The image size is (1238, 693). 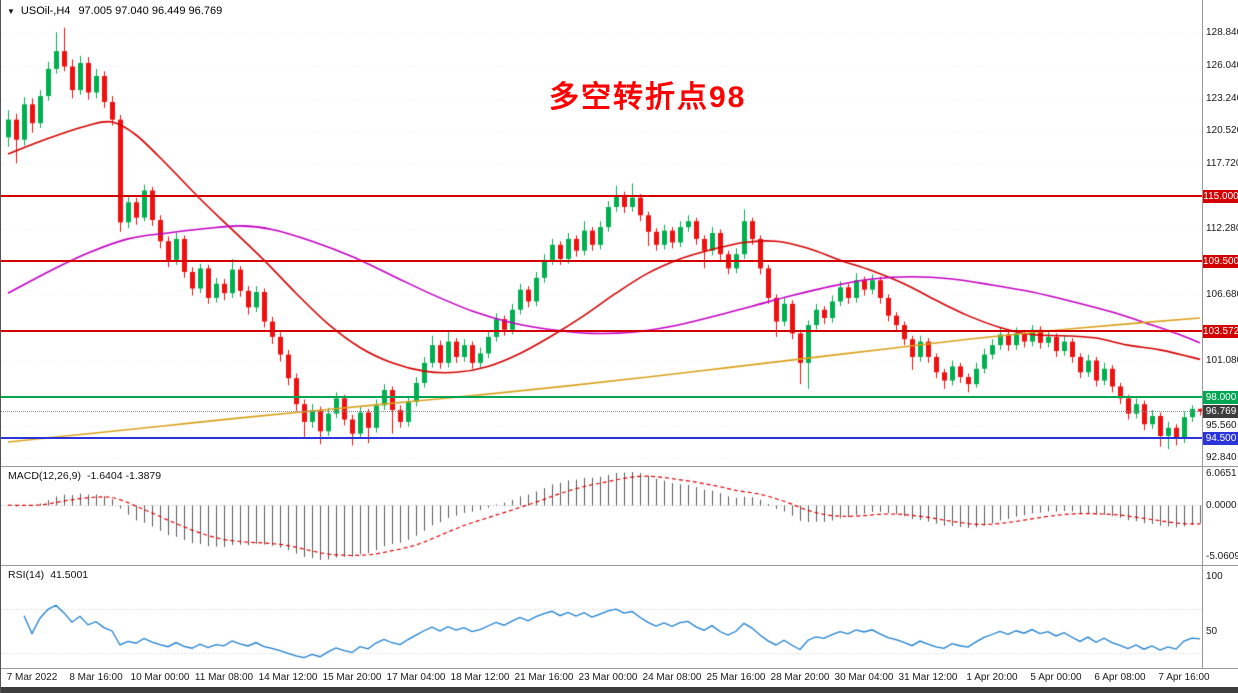 What do you see at coordinates (1214, 576) in the screenshot?
I see `rsi-axis-label: 100` at bounding box center [1214, 576].